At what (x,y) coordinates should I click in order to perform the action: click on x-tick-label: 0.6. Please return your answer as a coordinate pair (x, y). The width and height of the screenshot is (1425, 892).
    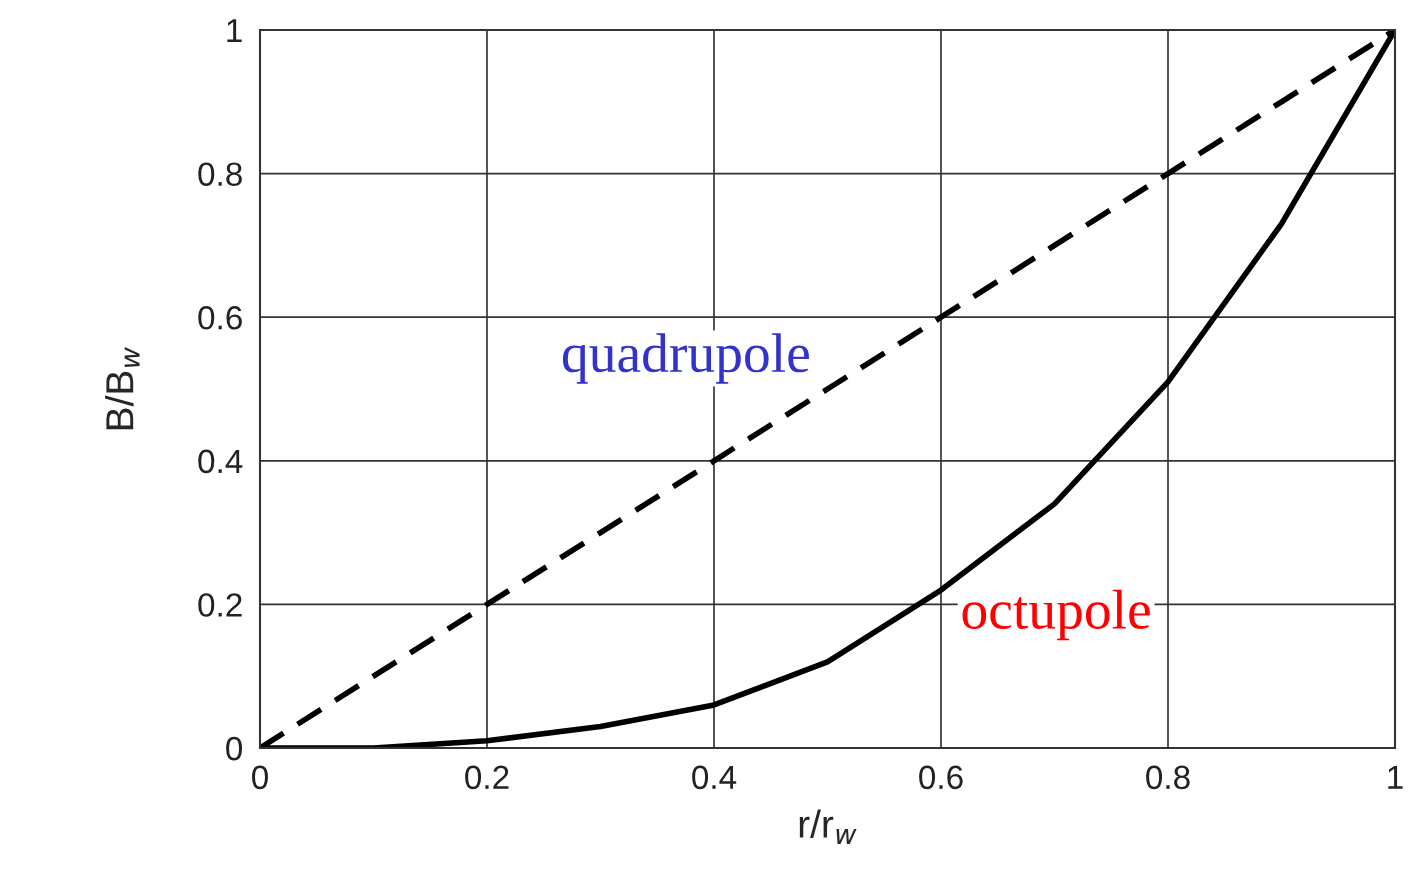
    Looking at the image, I should click on (941, 777).